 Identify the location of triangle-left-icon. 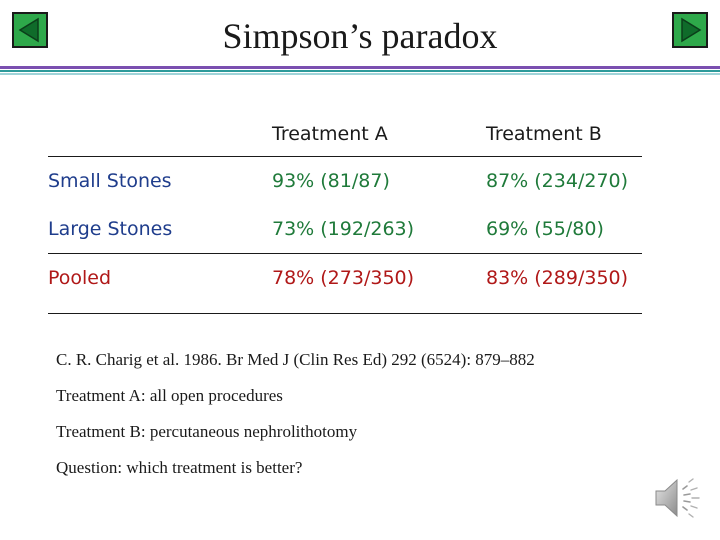
(28, 30).